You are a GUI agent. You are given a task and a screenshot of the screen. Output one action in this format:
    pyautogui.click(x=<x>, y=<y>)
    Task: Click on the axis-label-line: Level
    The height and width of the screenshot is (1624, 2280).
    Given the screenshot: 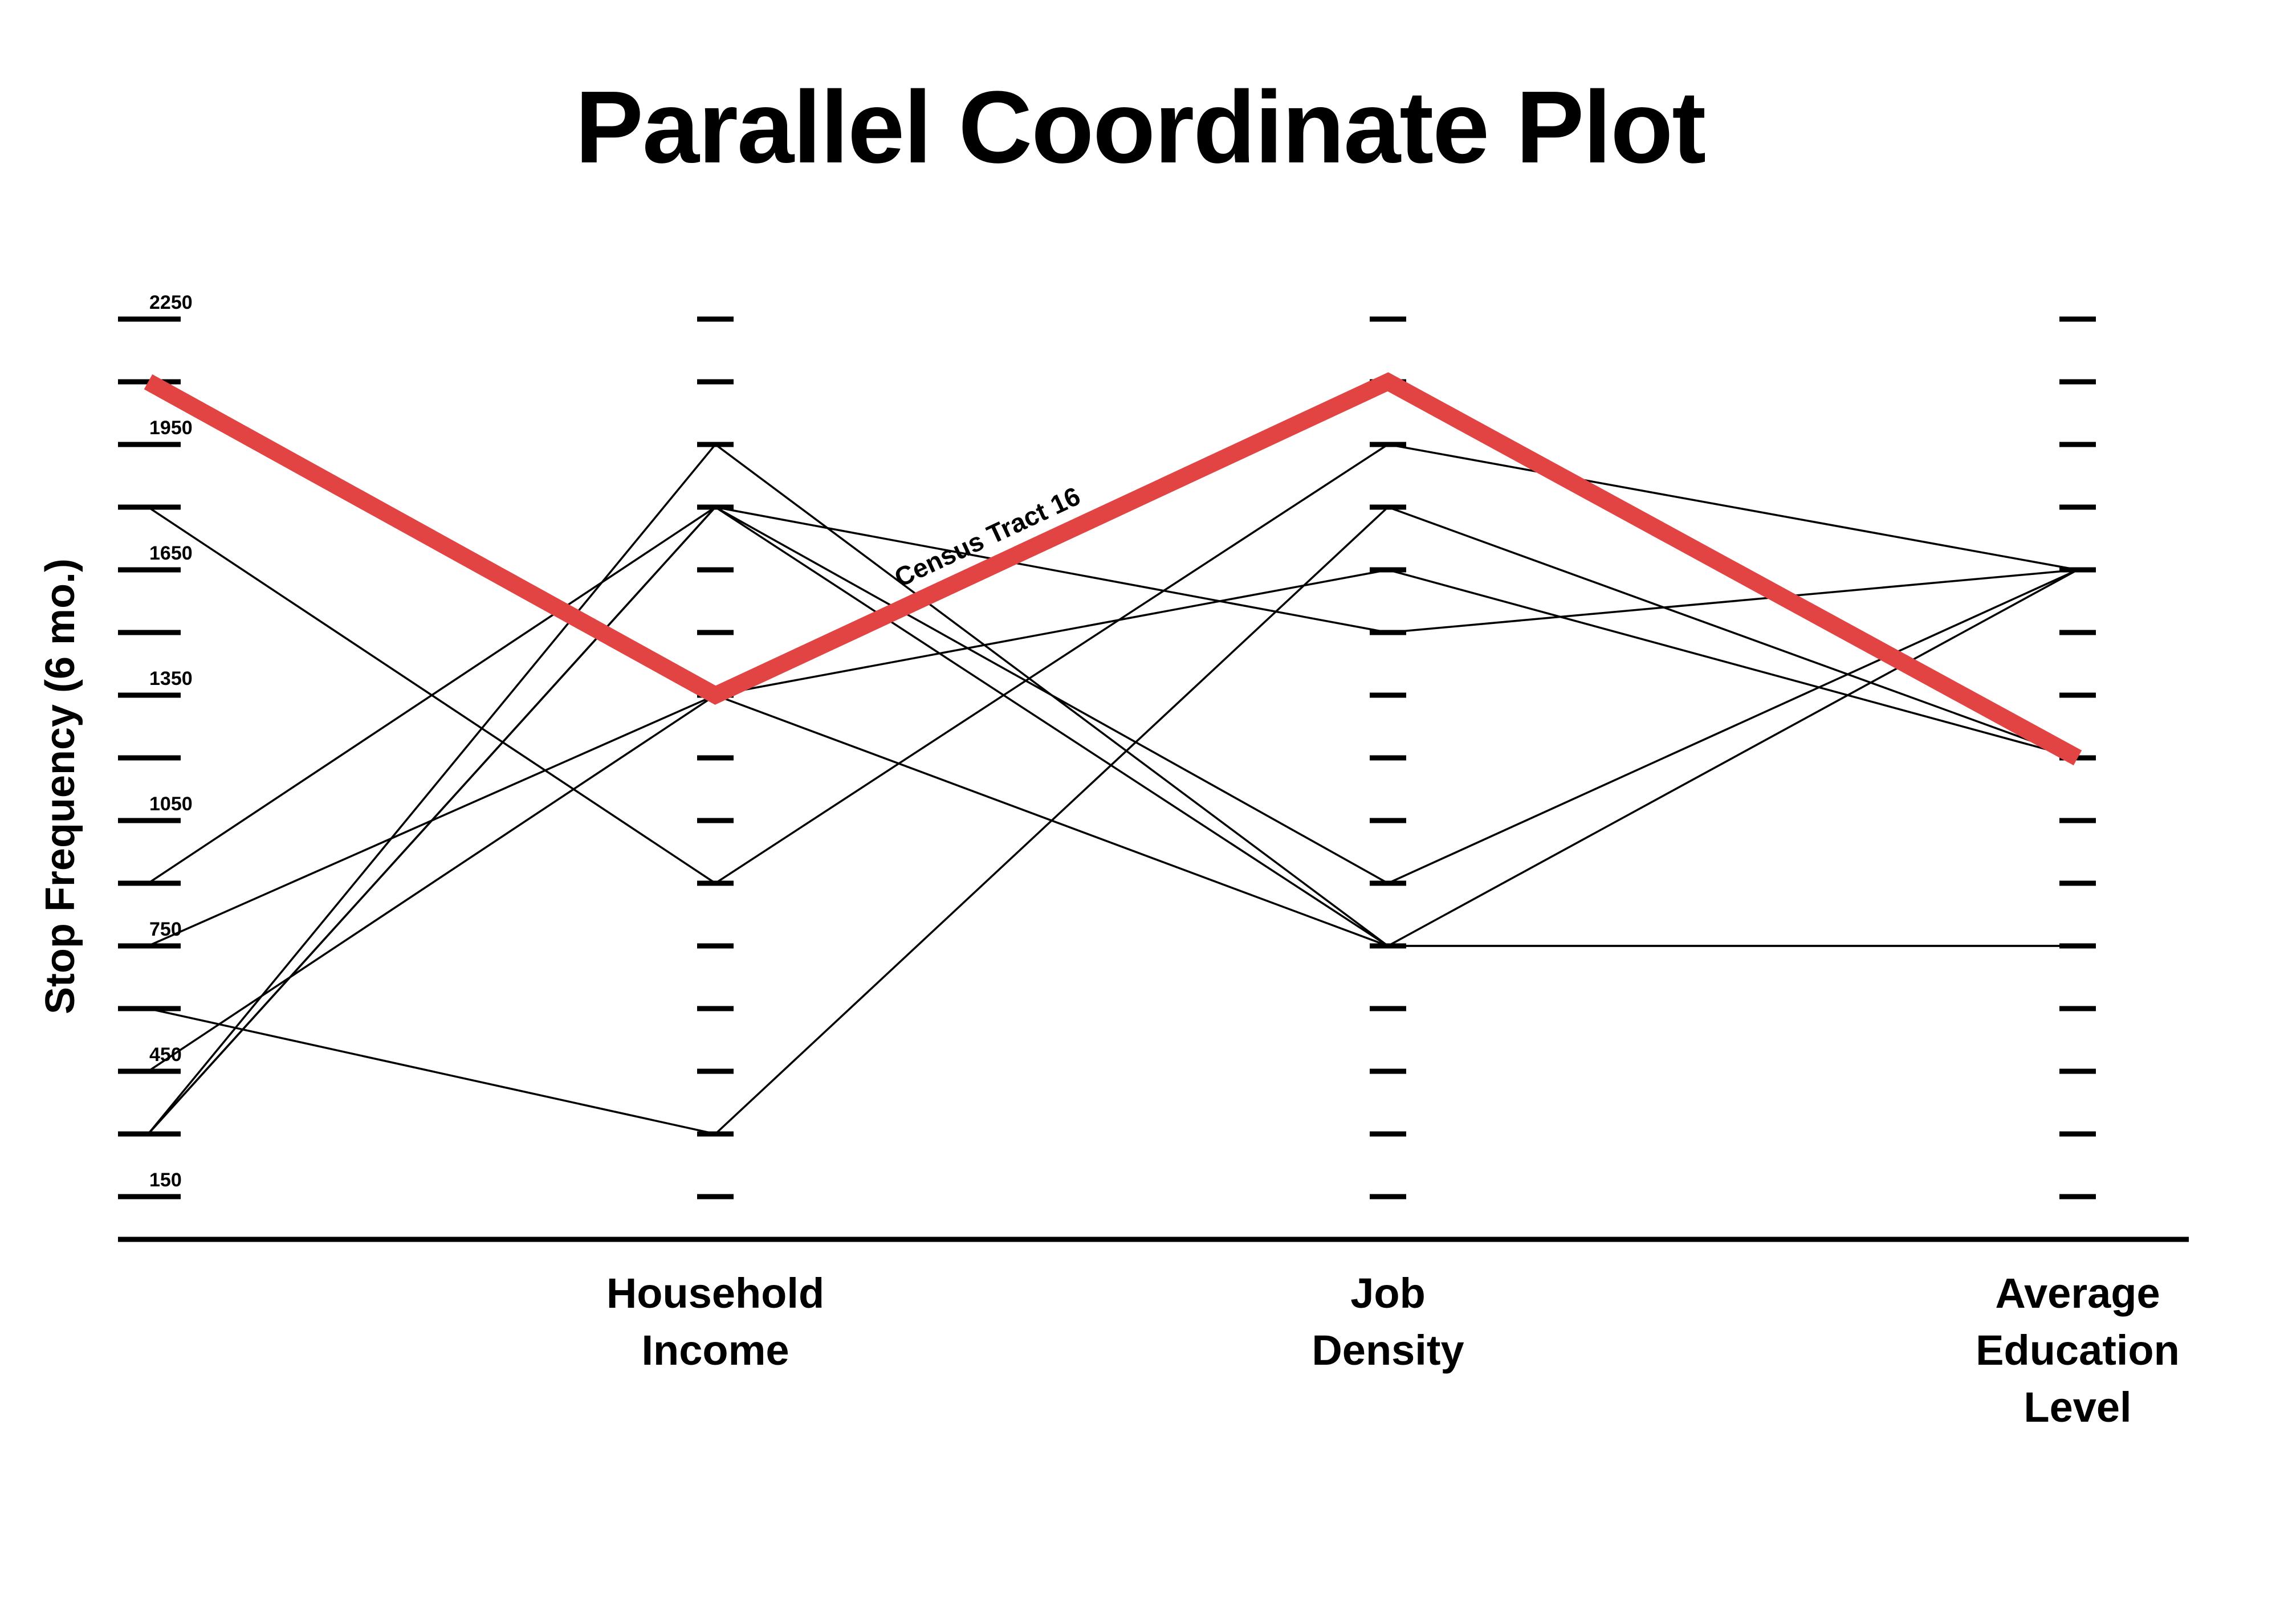 What is the action you would take?
    pyautogui.click(x=2077, y=1408)
    